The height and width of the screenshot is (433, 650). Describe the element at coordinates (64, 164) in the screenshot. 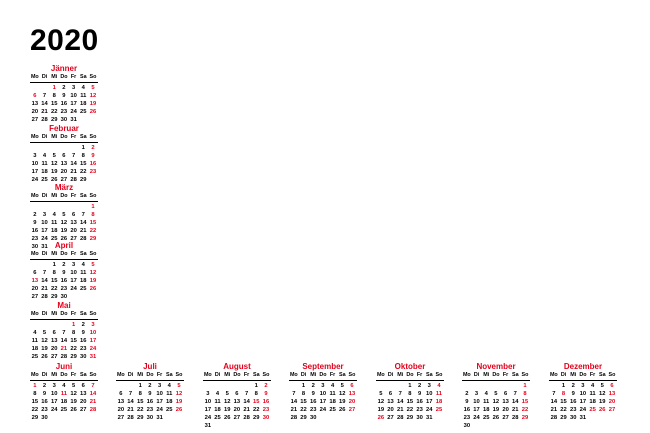

I see `week-row: 10 11 12 13 14 15 16` at that location.